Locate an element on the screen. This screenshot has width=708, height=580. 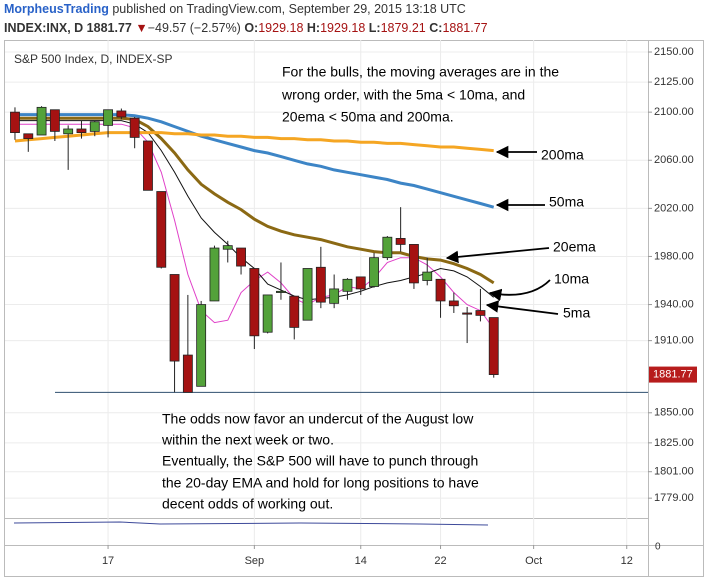
y-tick-label: 2150.00 is located at coordinates (674, 52).